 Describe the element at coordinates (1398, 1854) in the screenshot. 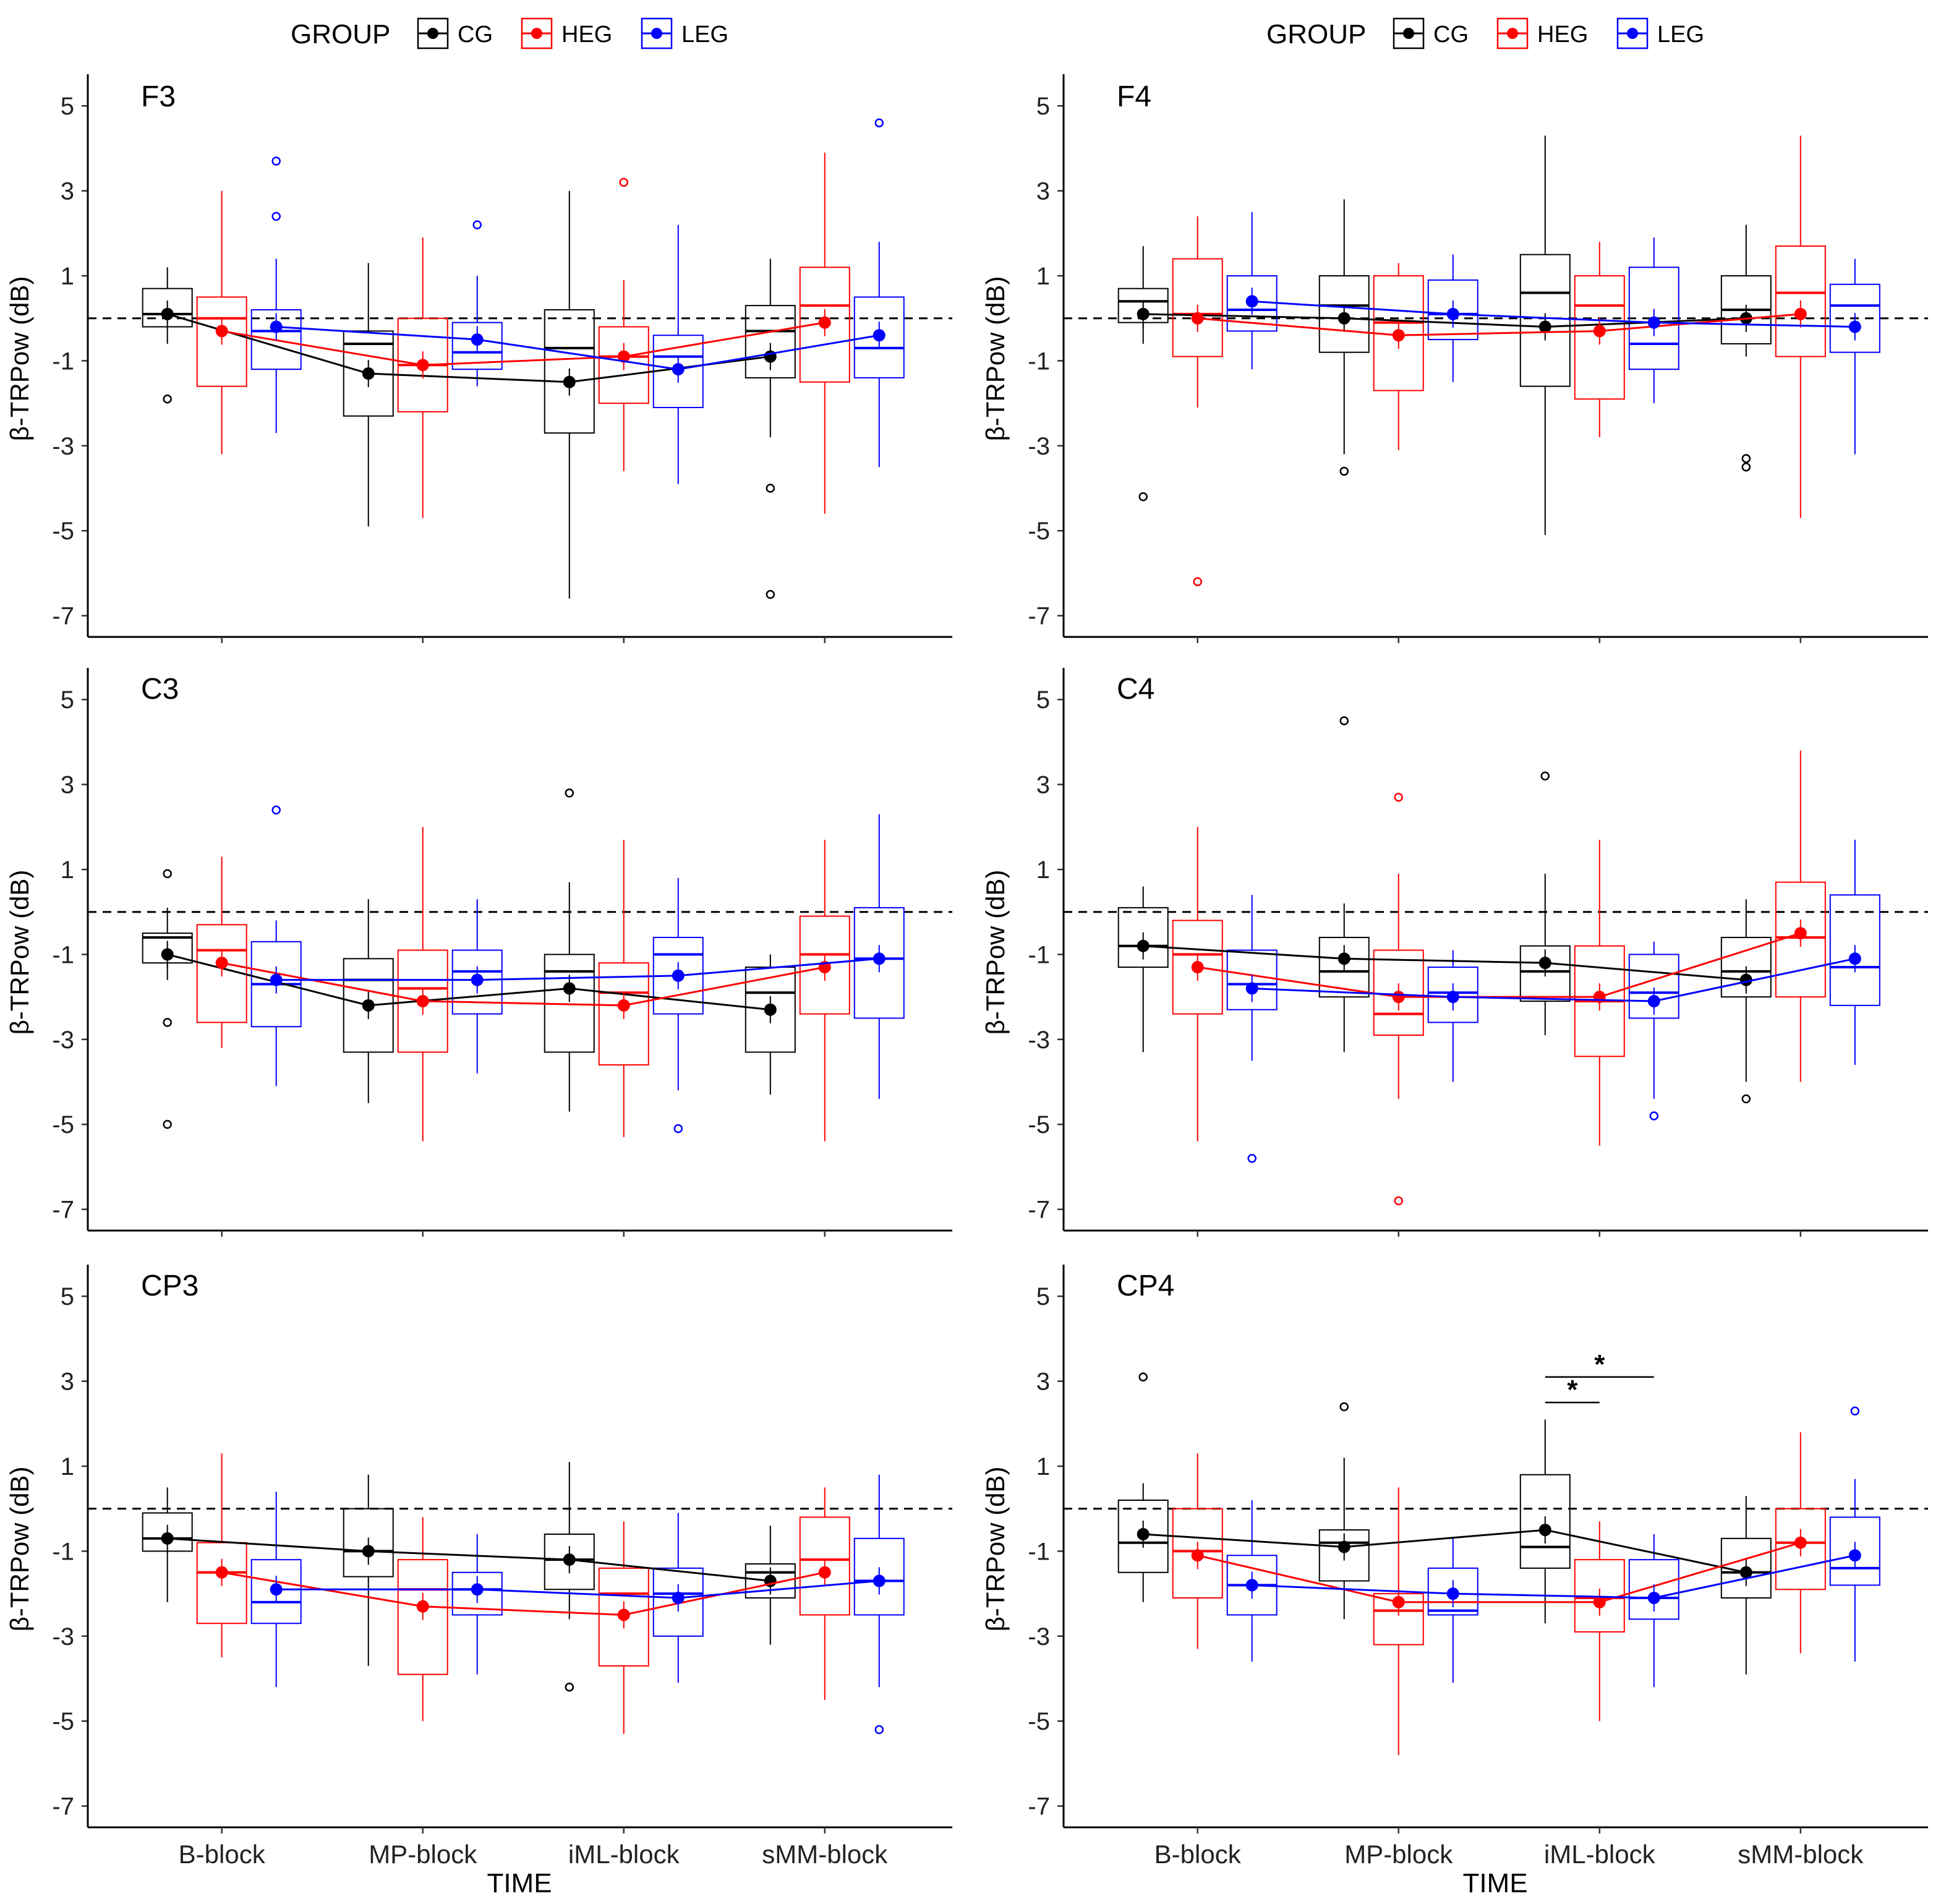

I see `x-tick-label: MP-block` at that location.